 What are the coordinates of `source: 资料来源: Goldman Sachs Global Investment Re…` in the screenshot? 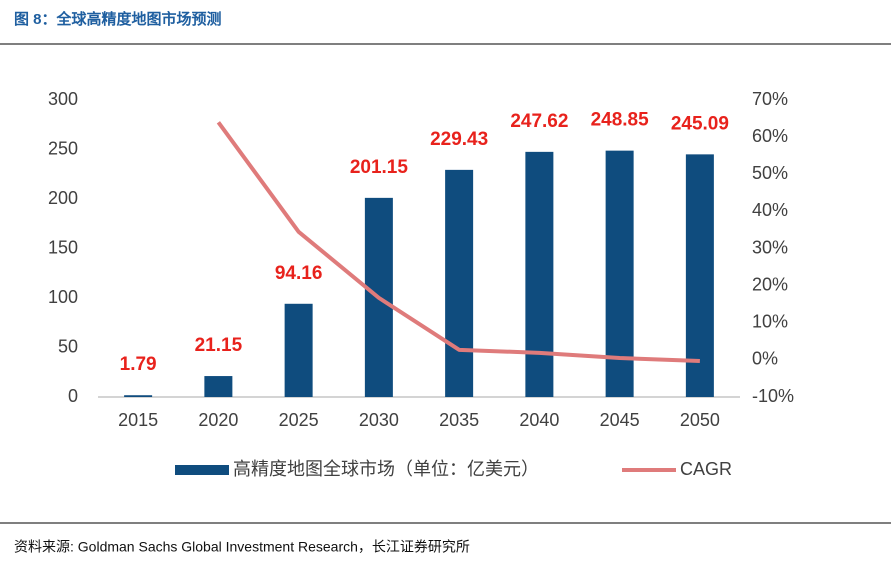 It's located at (242, 547).